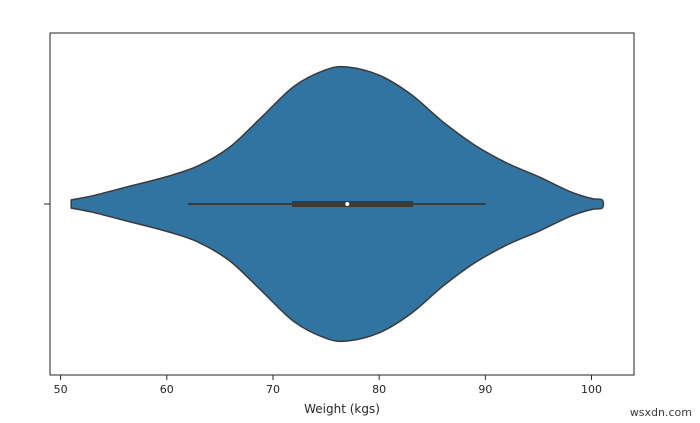 The image size is (700, 423). What do you see at coordinates (591, 389) in the screenshot?
I see `x-tick-label: 100` at bounding box center [591, 389].